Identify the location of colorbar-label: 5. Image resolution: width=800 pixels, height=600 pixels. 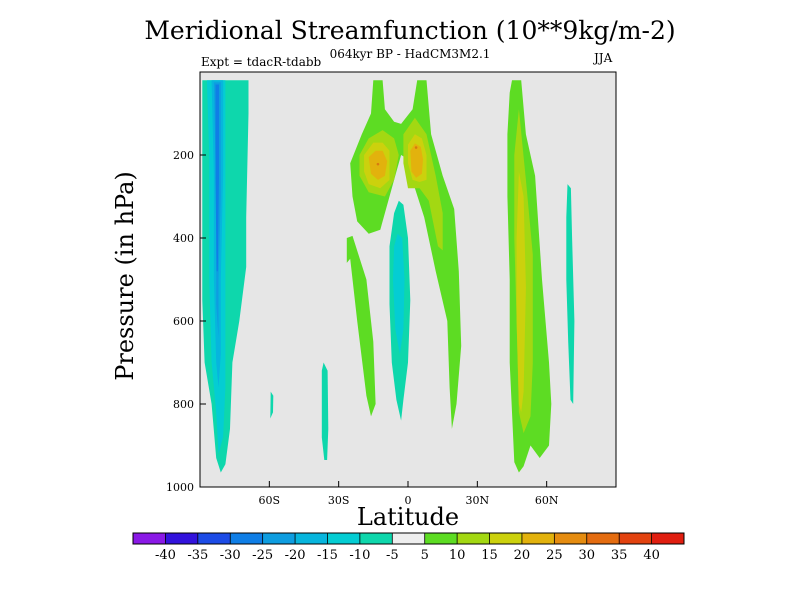
(425, 555).